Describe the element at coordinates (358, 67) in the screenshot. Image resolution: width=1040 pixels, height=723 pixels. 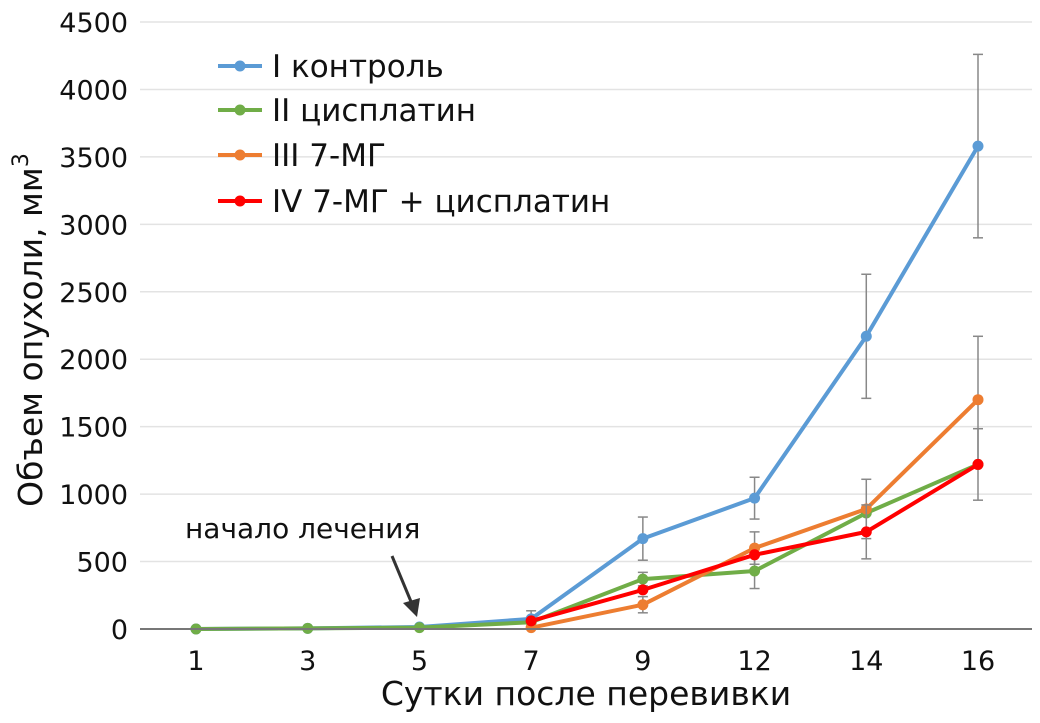
I see `legend-label: I контроль` at that location.